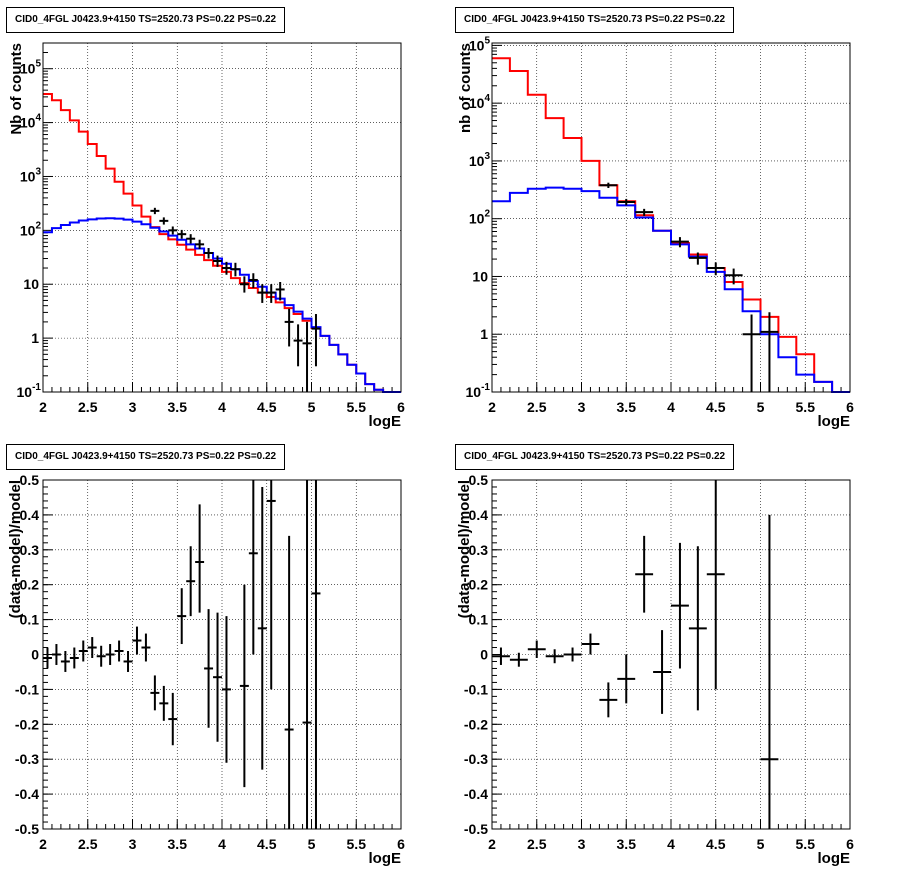 This screenshot has height=875, width=898. I want to click on y-tick-label: 10, so click(480, 276).